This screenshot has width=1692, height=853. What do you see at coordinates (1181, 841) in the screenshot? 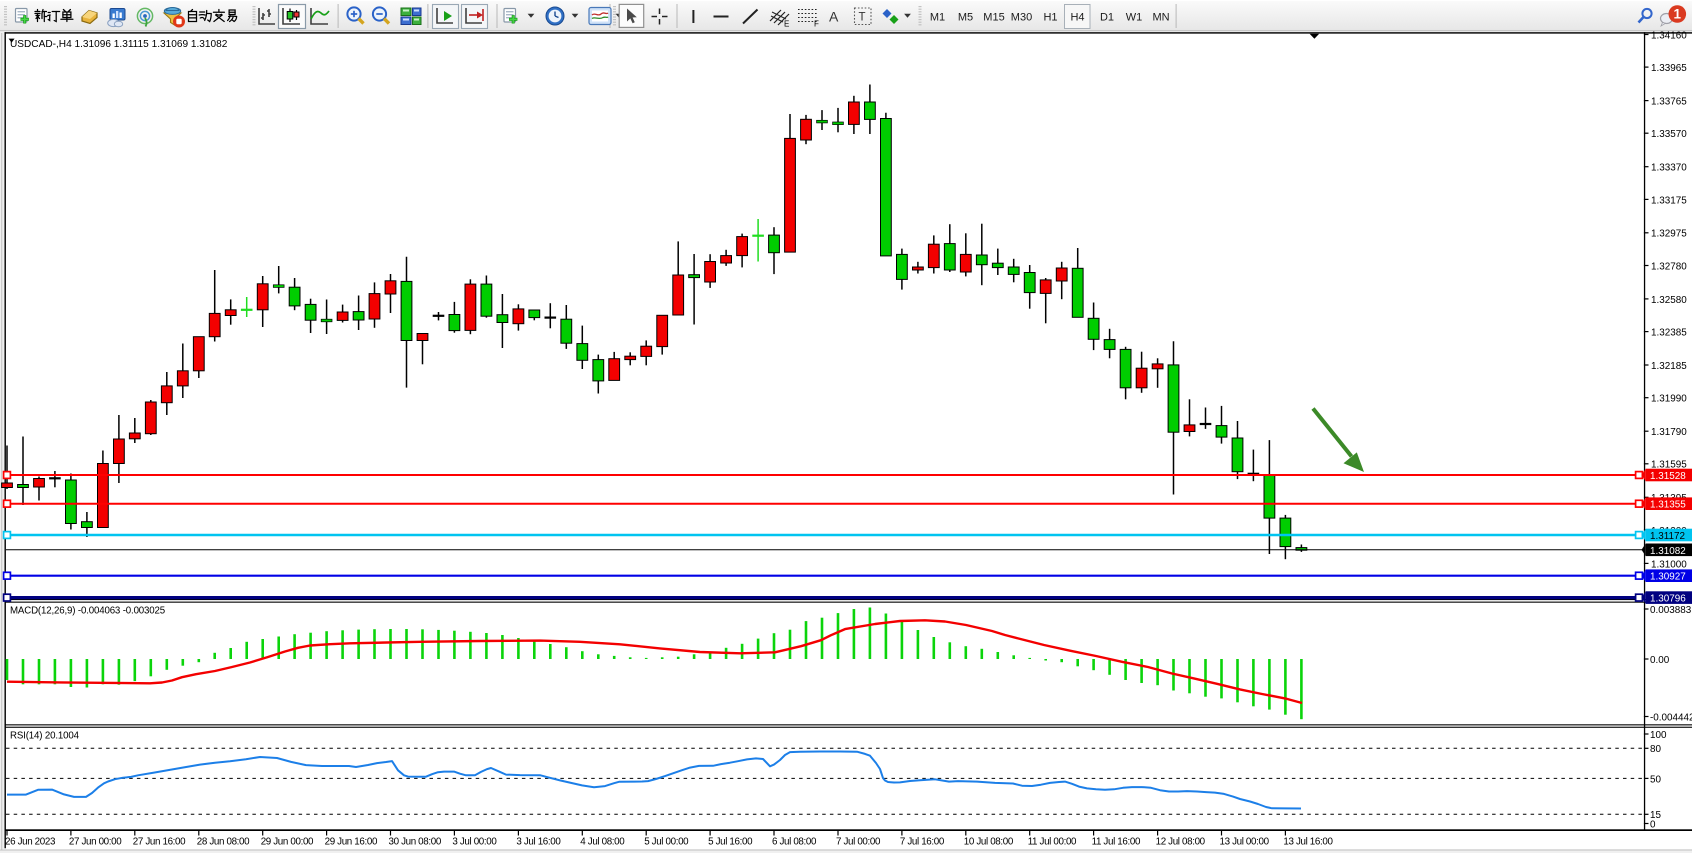
I see `svg-text: 12 Jul 08:00` at bounding box center [1181, 841].